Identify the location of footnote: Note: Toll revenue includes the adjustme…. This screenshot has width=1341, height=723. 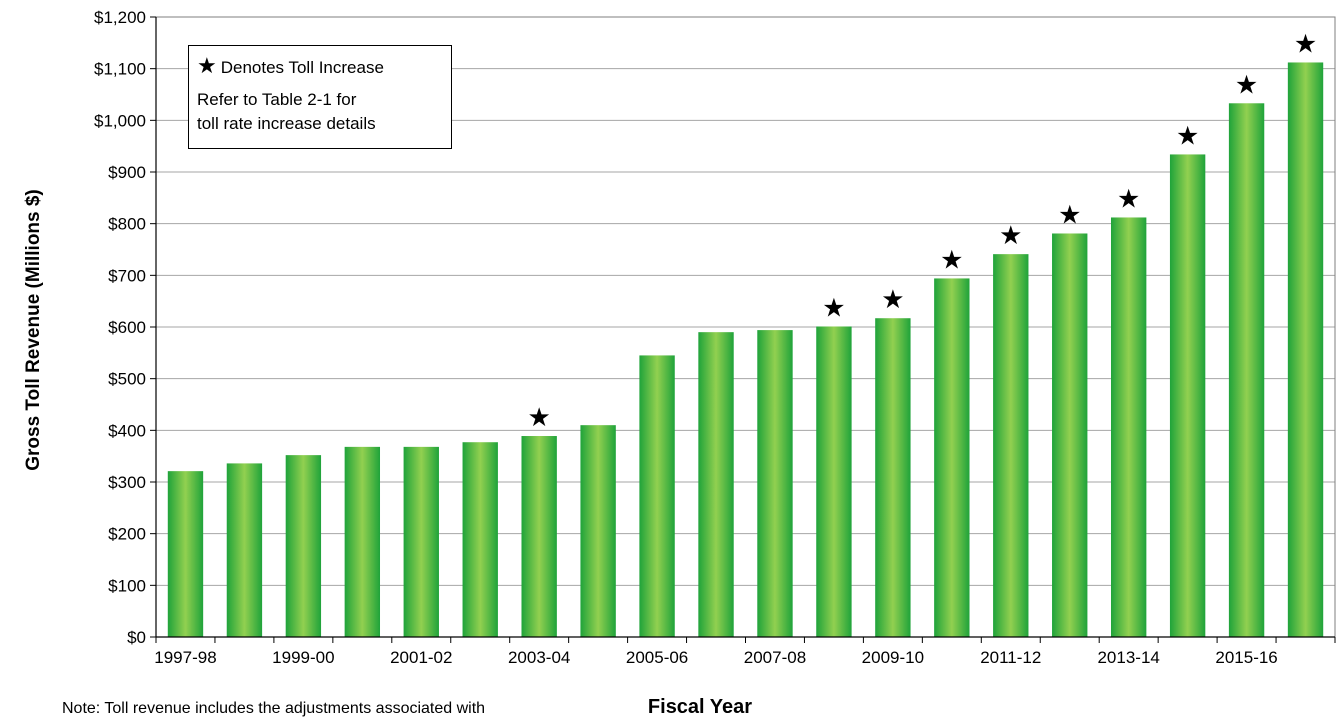
(273, 709).